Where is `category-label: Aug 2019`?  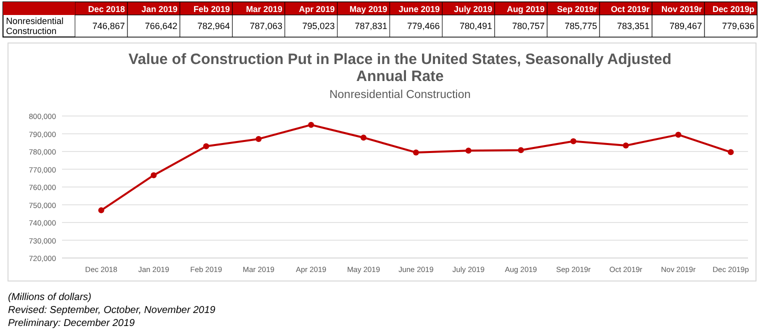
category-label: Aug 2019 is located at coordinates (525, 9).